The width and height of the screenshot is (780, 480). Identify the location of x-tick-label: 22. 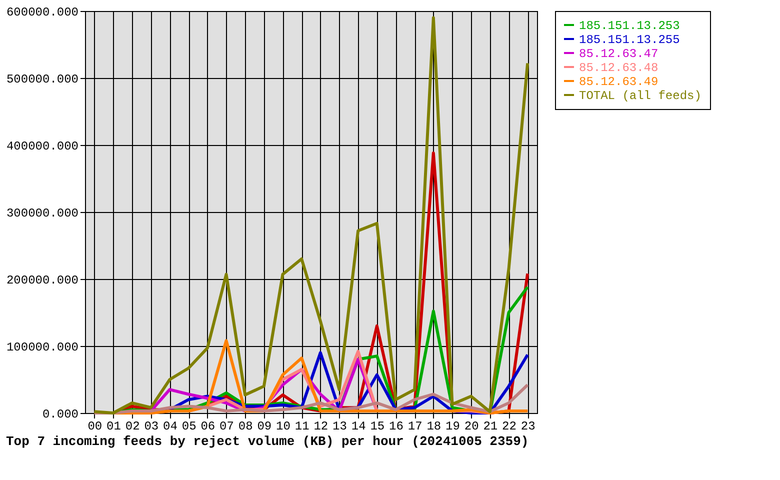
(509, 427).